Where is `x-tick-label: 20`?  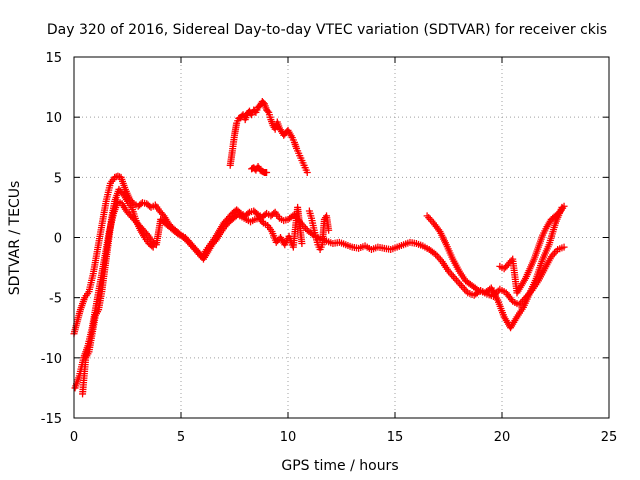 x-tick-label: 20 is located at coordinates (502, 437).